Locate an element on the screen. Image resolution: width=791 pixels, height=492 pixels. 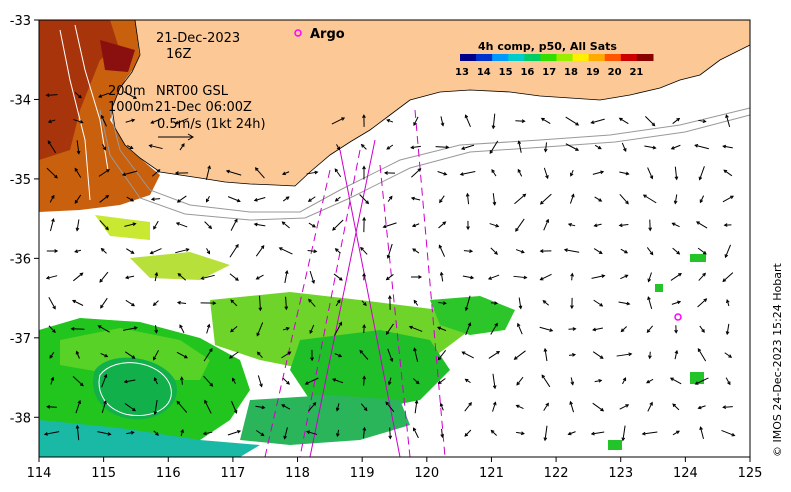
copyright-text: © IMOS 24-Dec-2023 15:24 Hobart is located at coordinates (777, 359).